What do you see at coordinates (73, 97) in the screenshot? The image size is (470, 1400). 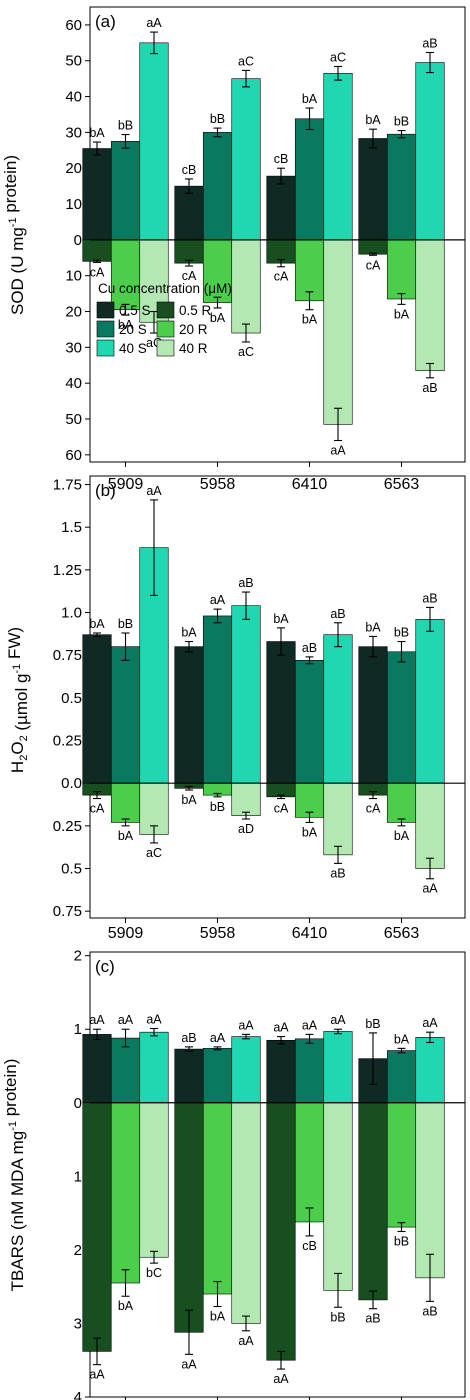 I see `y-tick-label: 40` at bounding box center [73, 97].